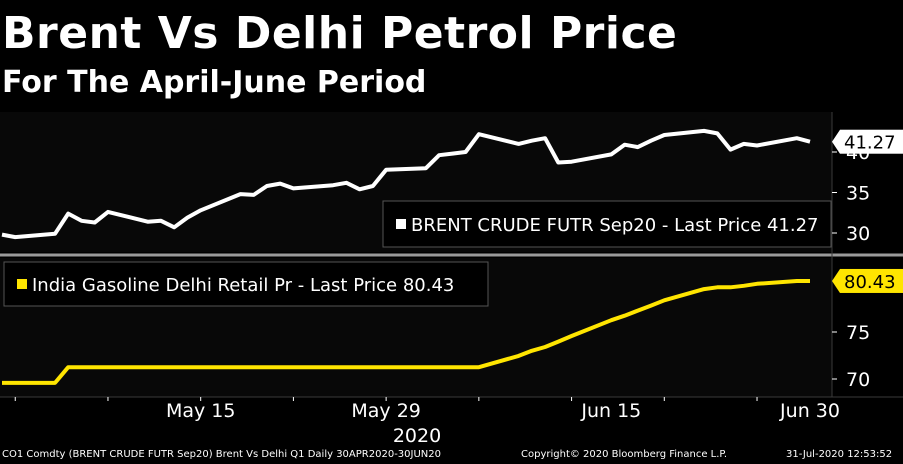  What do you see at coordinates (340, 33) in the screenshot?
I see `page-title: Brent Vs Delhi Petrol Price` at bounding box center [340, 33].